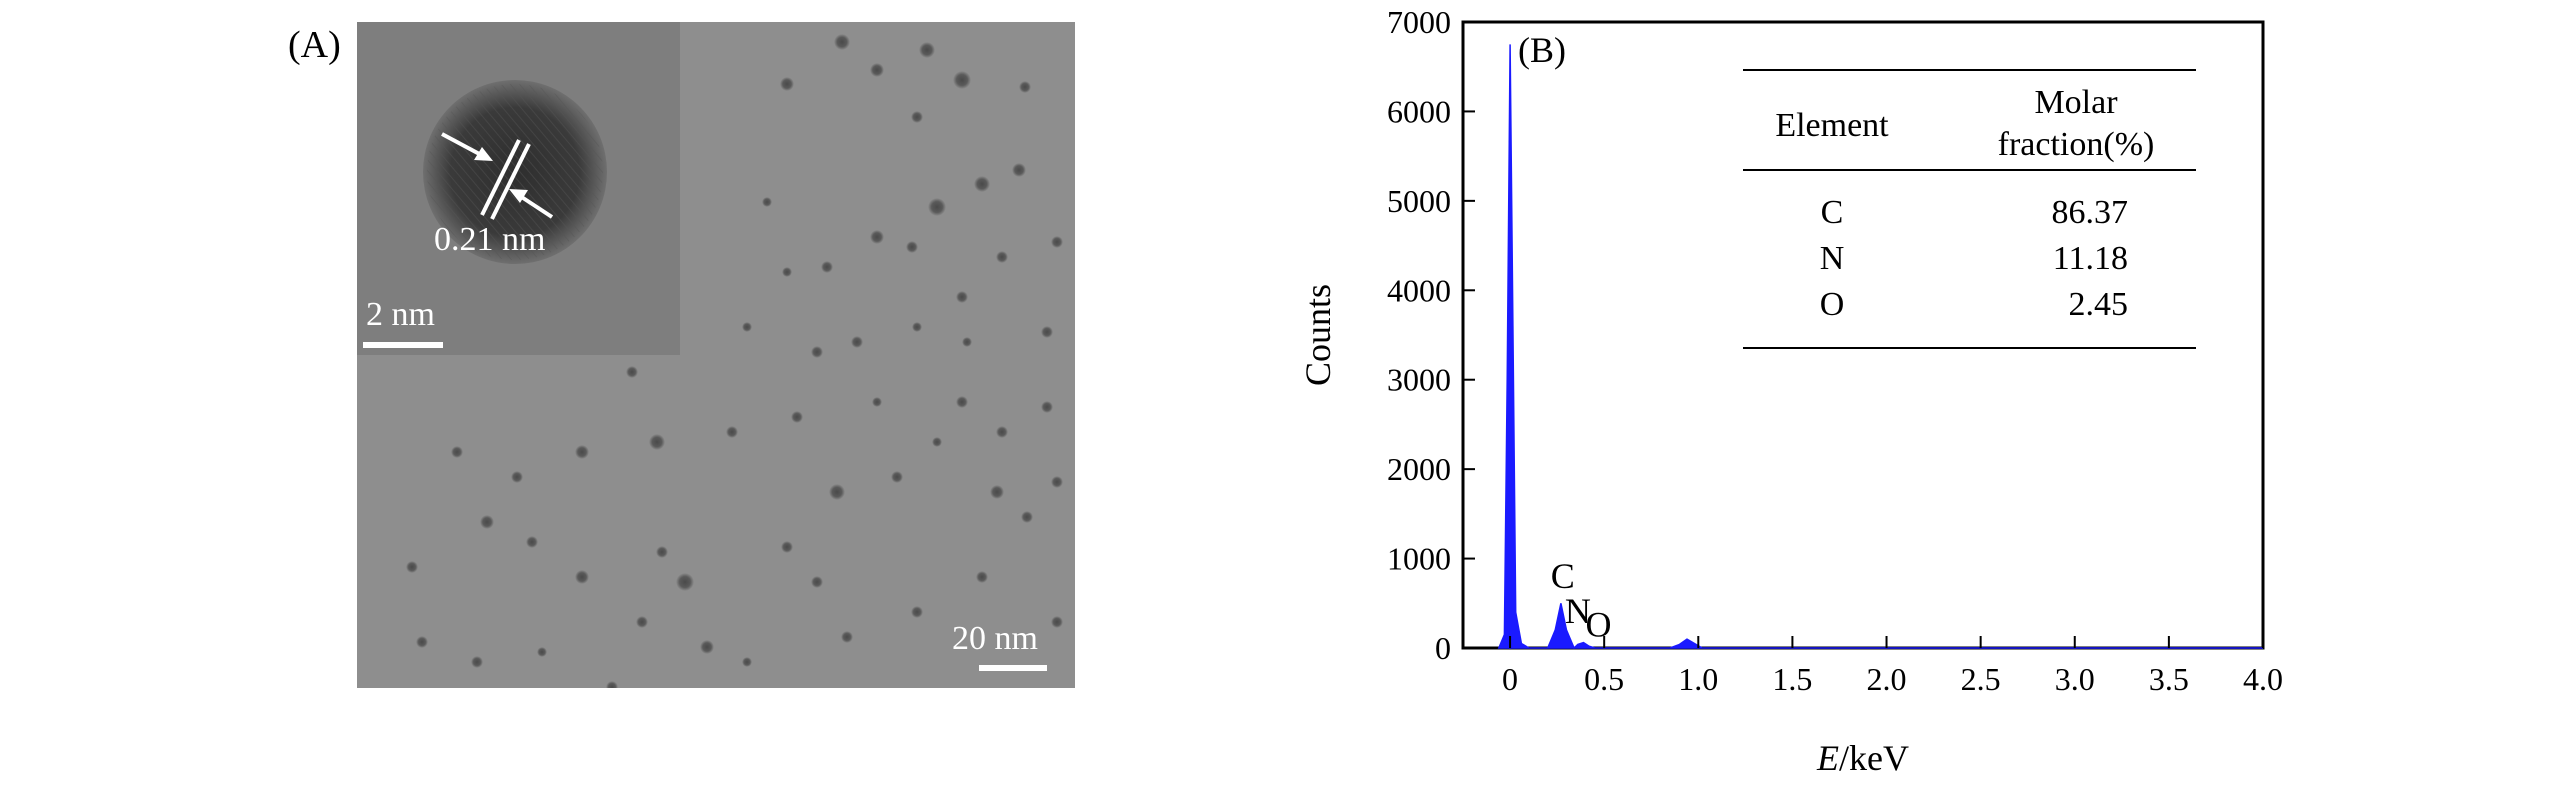 The height and width of the screenshot is (788, 2567). What do you see at coordinates (1419, 469) in the screenshot?
I see `y-tick-label: 2000` at bounding box center [1419, 469].